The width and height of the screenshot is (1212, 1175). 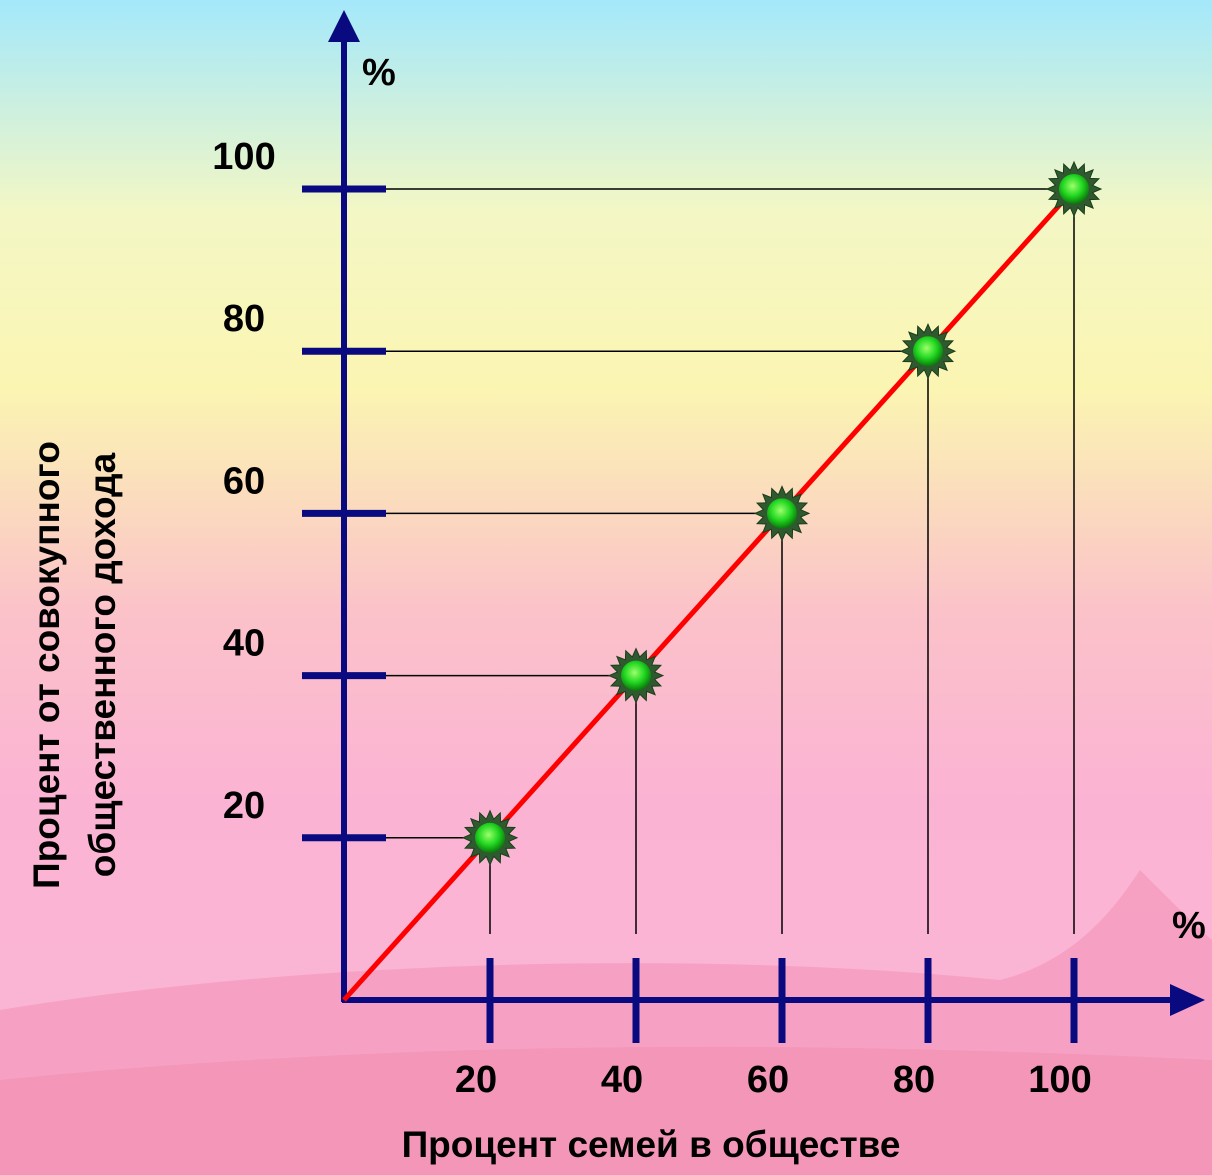 What do you see at coordinates (622, 1080) in the screenshot?
I see `x-tick-label: 40` at bounding box center [622, 1080].